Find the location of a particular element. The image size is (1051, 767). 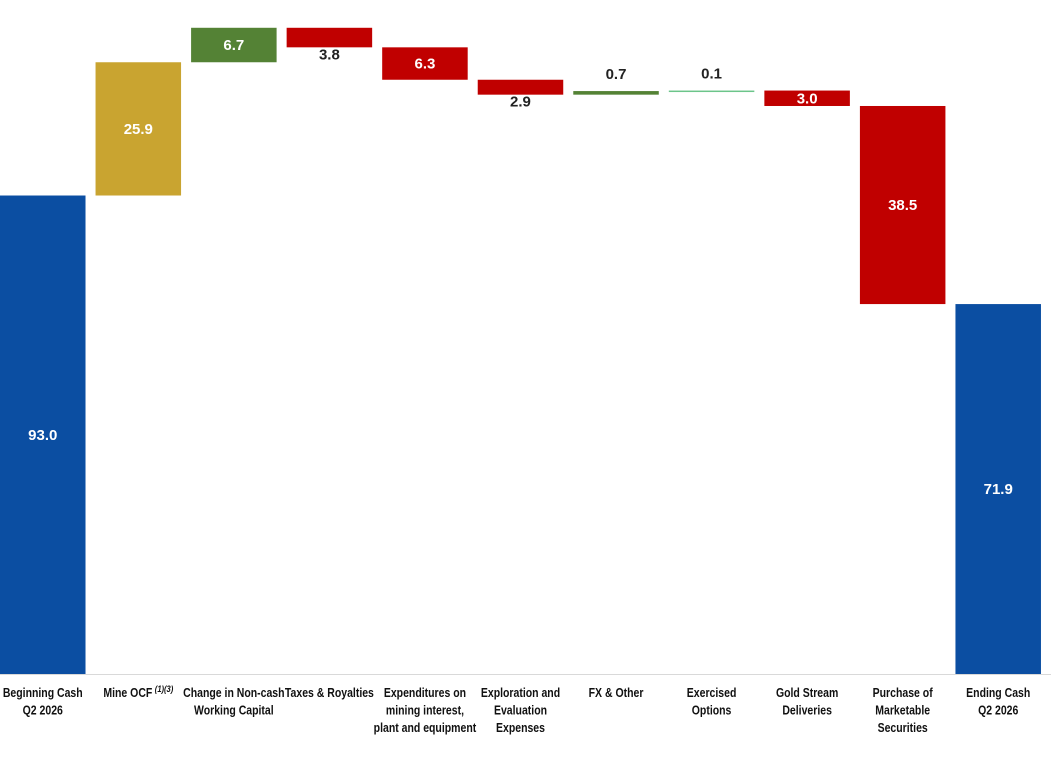

x-tick-label: Gold Stream Deliveries is located at coordinates (807, 702).